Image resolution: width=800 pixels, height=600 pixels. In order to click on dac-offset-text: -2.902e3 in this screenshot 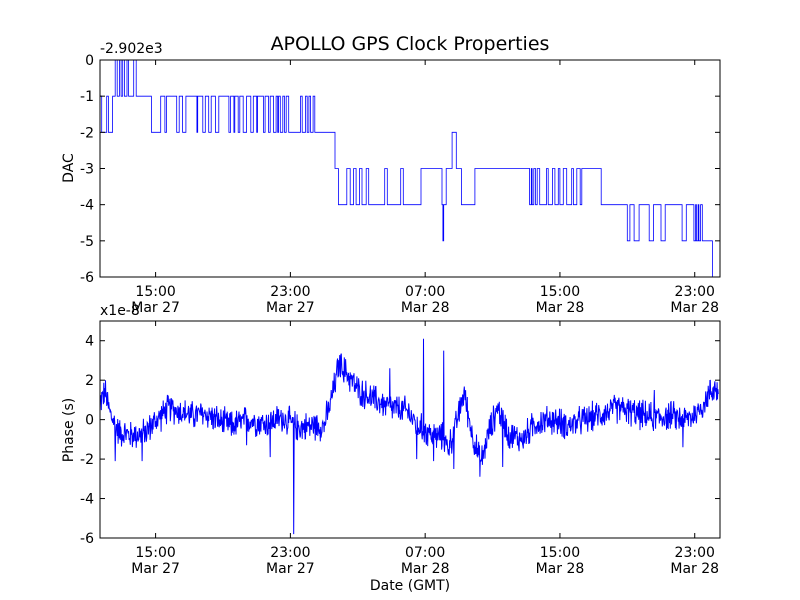, I will do `click(131, 49)`.